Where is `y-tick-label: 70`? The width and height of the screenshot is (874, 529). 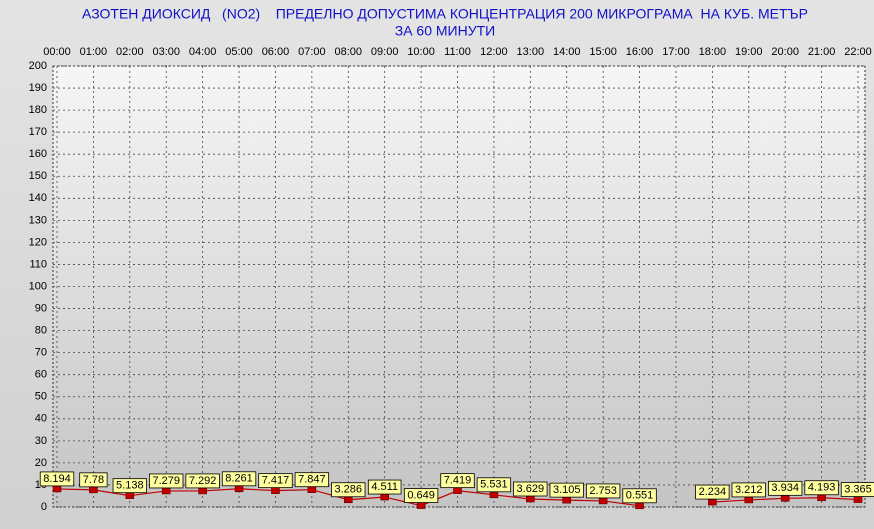
y-tick-label: 70 is located at coordinates (41, 353).